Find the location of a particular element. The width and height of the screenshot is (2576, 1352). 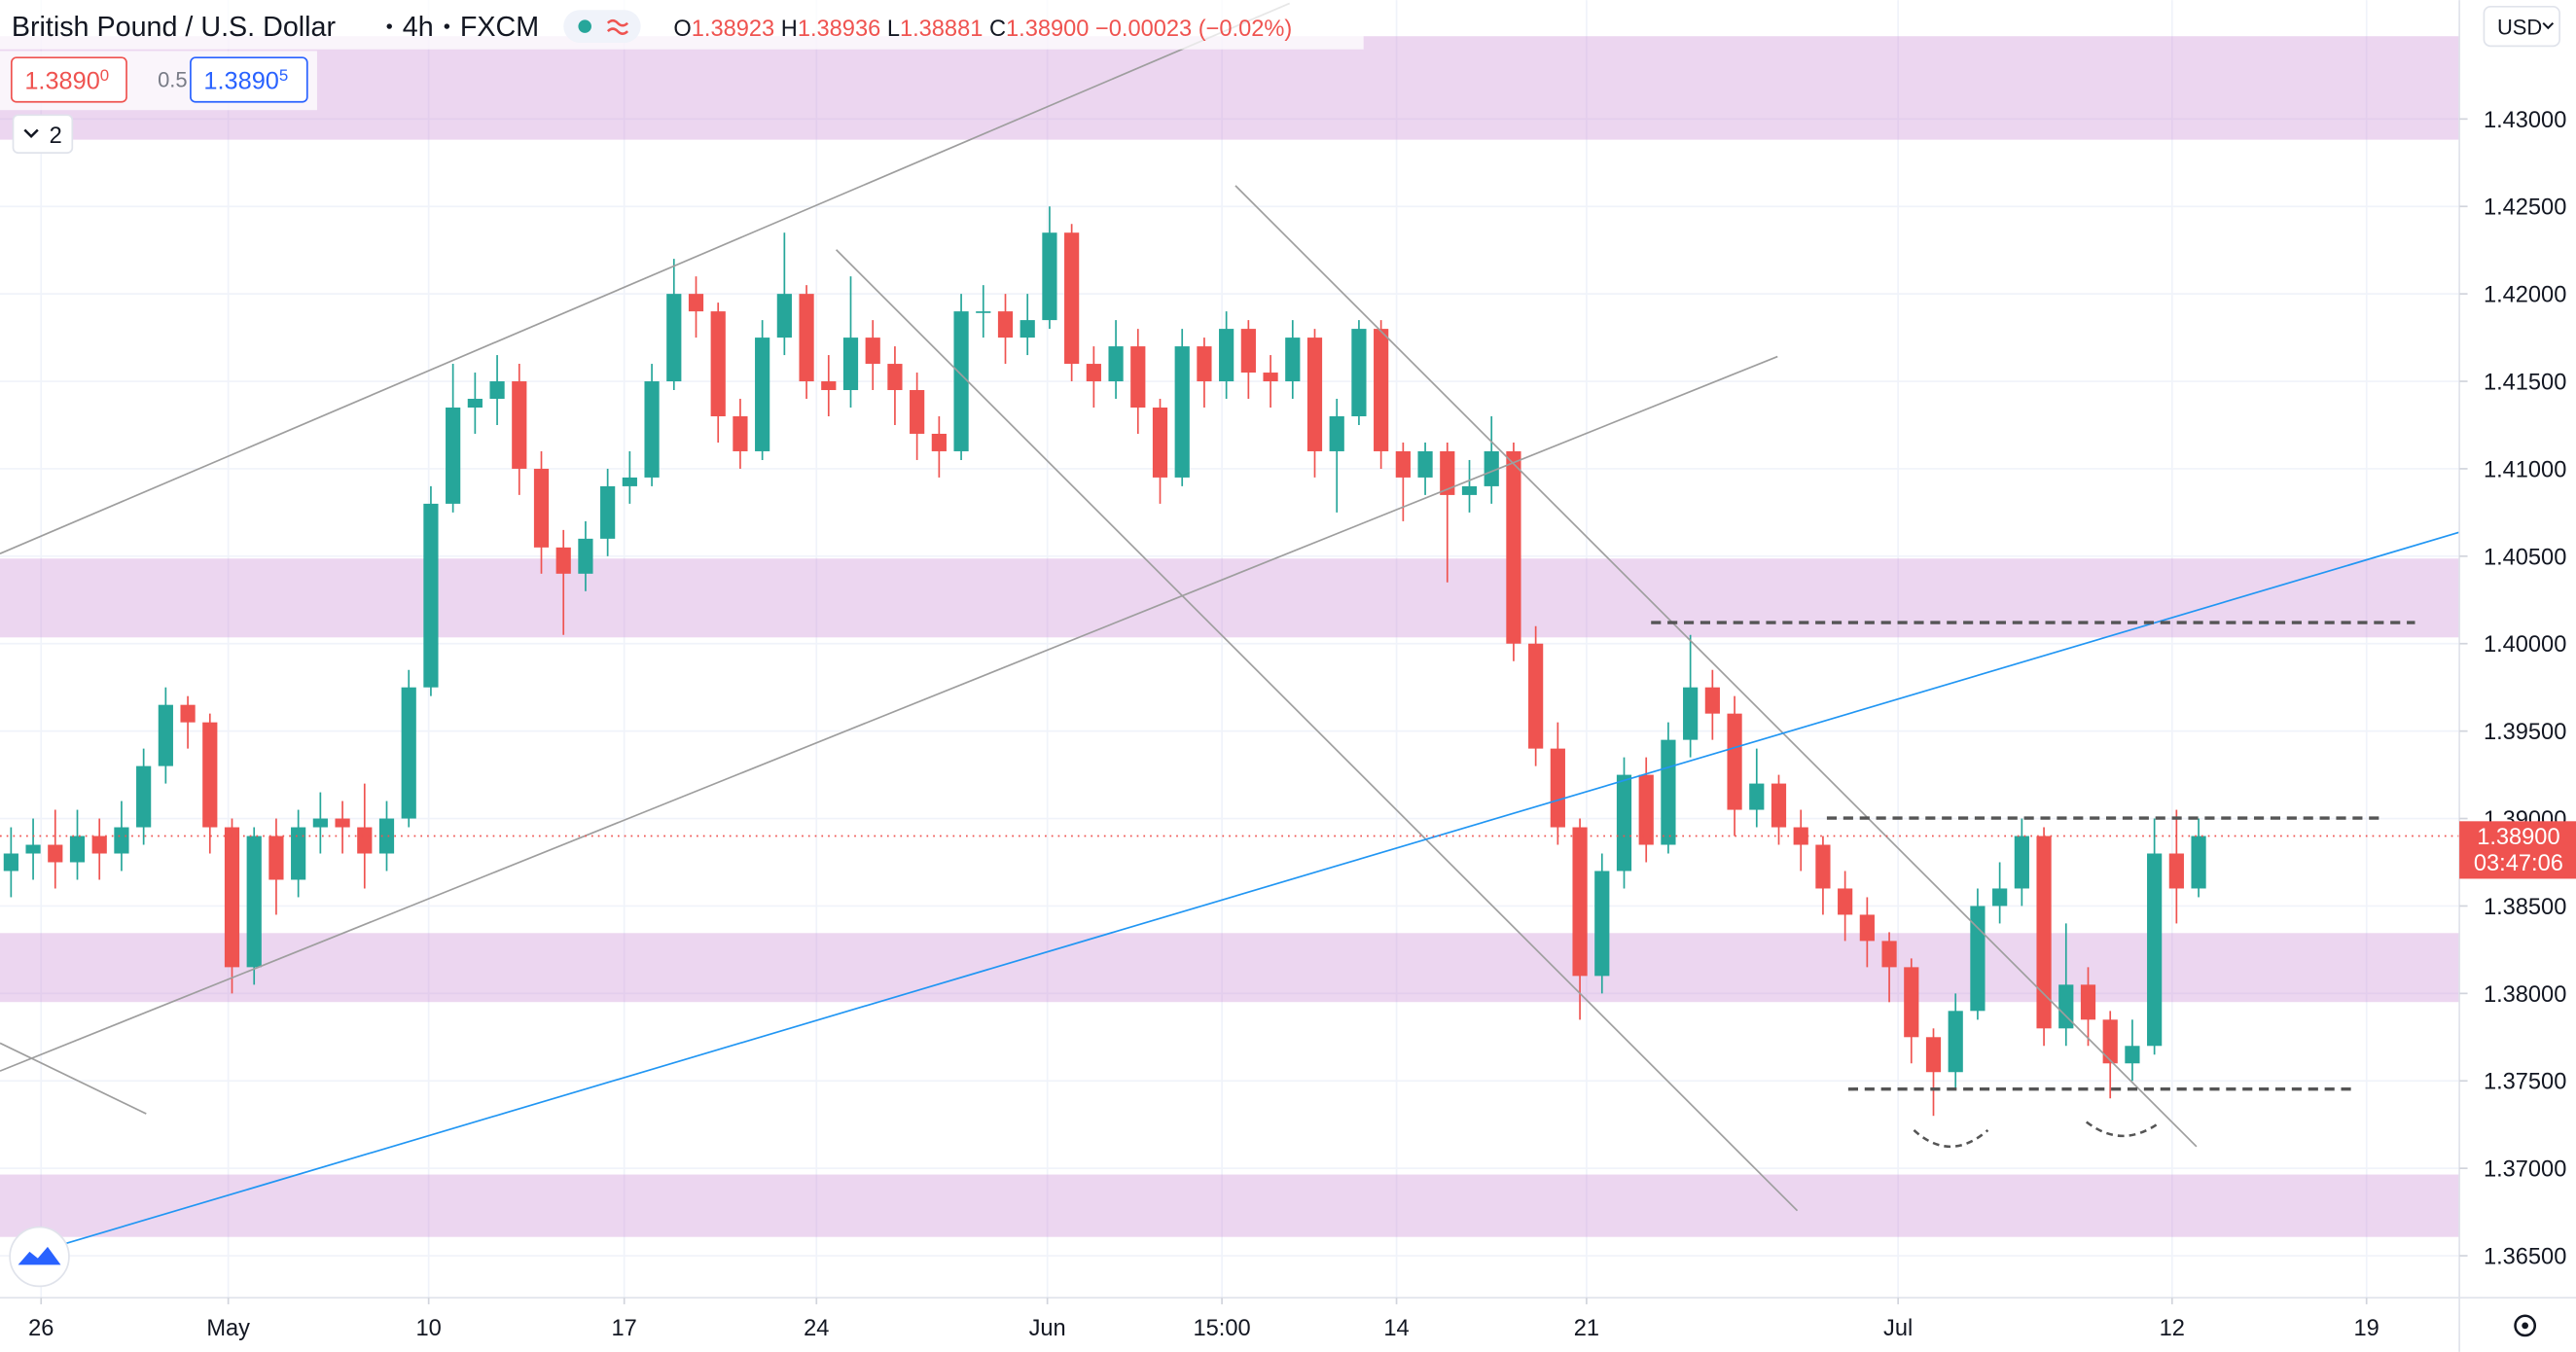

y-tick-label: 1.39500 is located at coordinates (2525, 732).